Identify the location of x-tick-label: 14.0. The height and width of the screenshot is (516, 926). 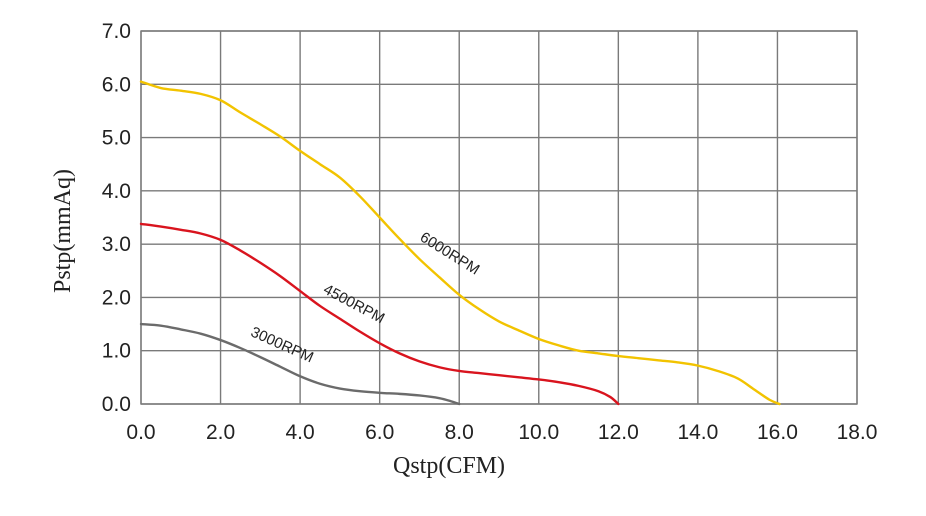
(697, 432).